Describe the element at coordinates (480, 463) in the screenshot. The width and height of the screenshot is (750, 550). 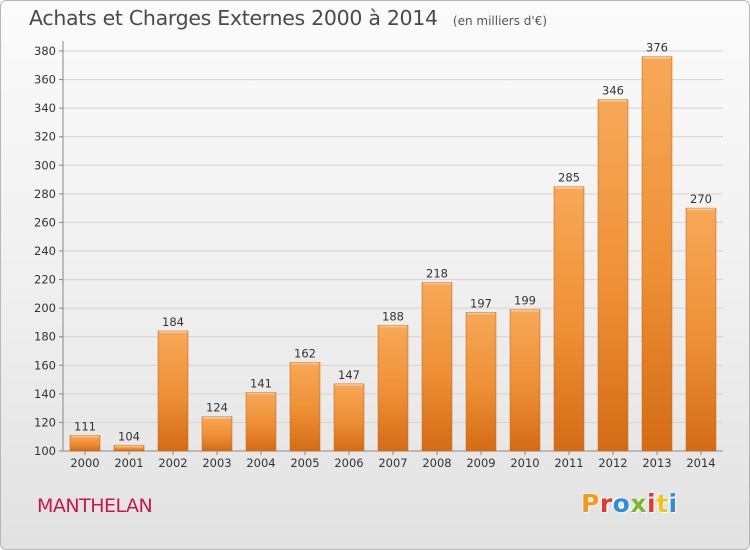
I see `x-tick-label: 2009` at that location.